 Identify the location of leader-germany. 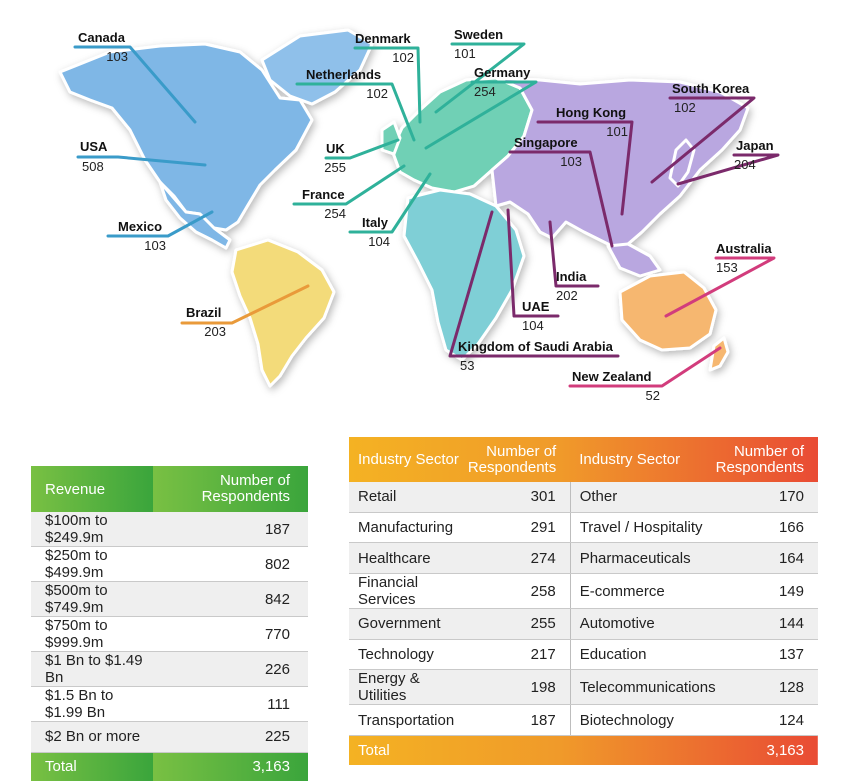
(481, 115).